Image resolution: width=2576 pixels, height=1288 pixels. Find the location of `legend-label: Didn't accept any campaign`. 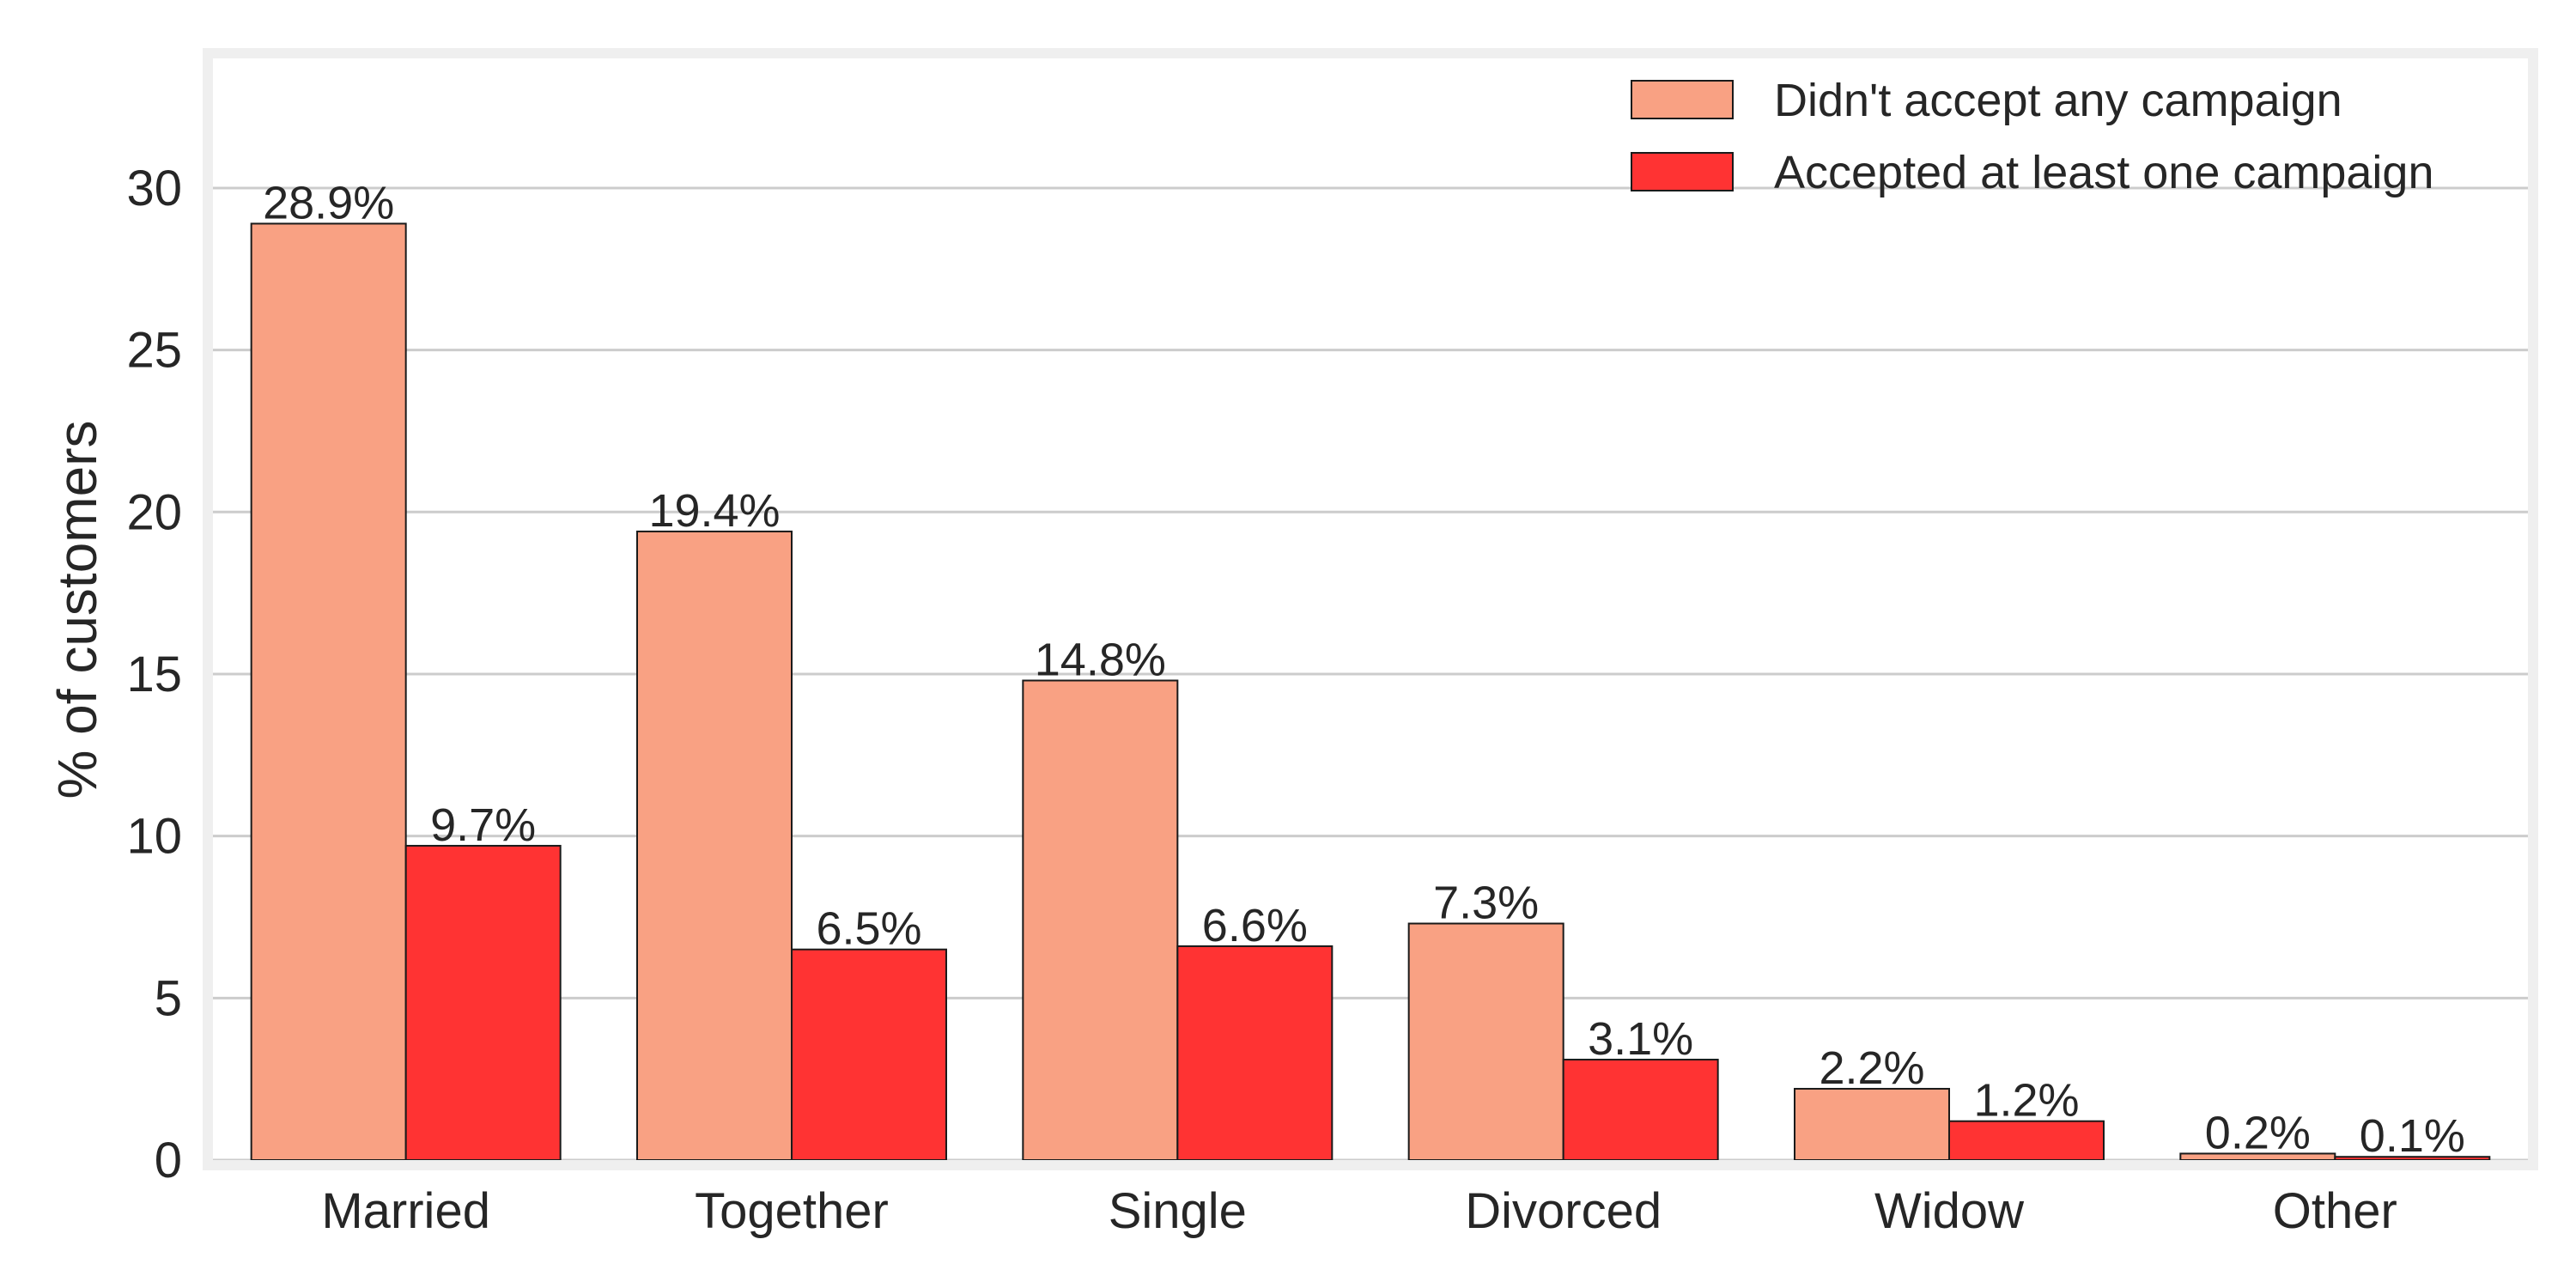

legend-label: Didn't accept any campaign is located at coordinates (2058, 101).